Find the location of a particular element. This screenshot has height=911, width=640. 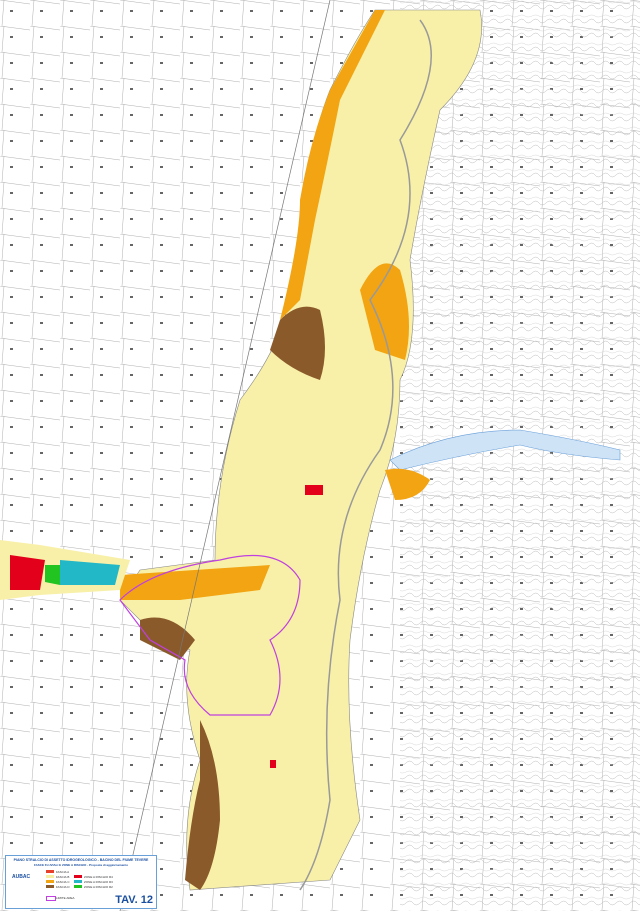

river-tributary is located at coordinates (505, 450).